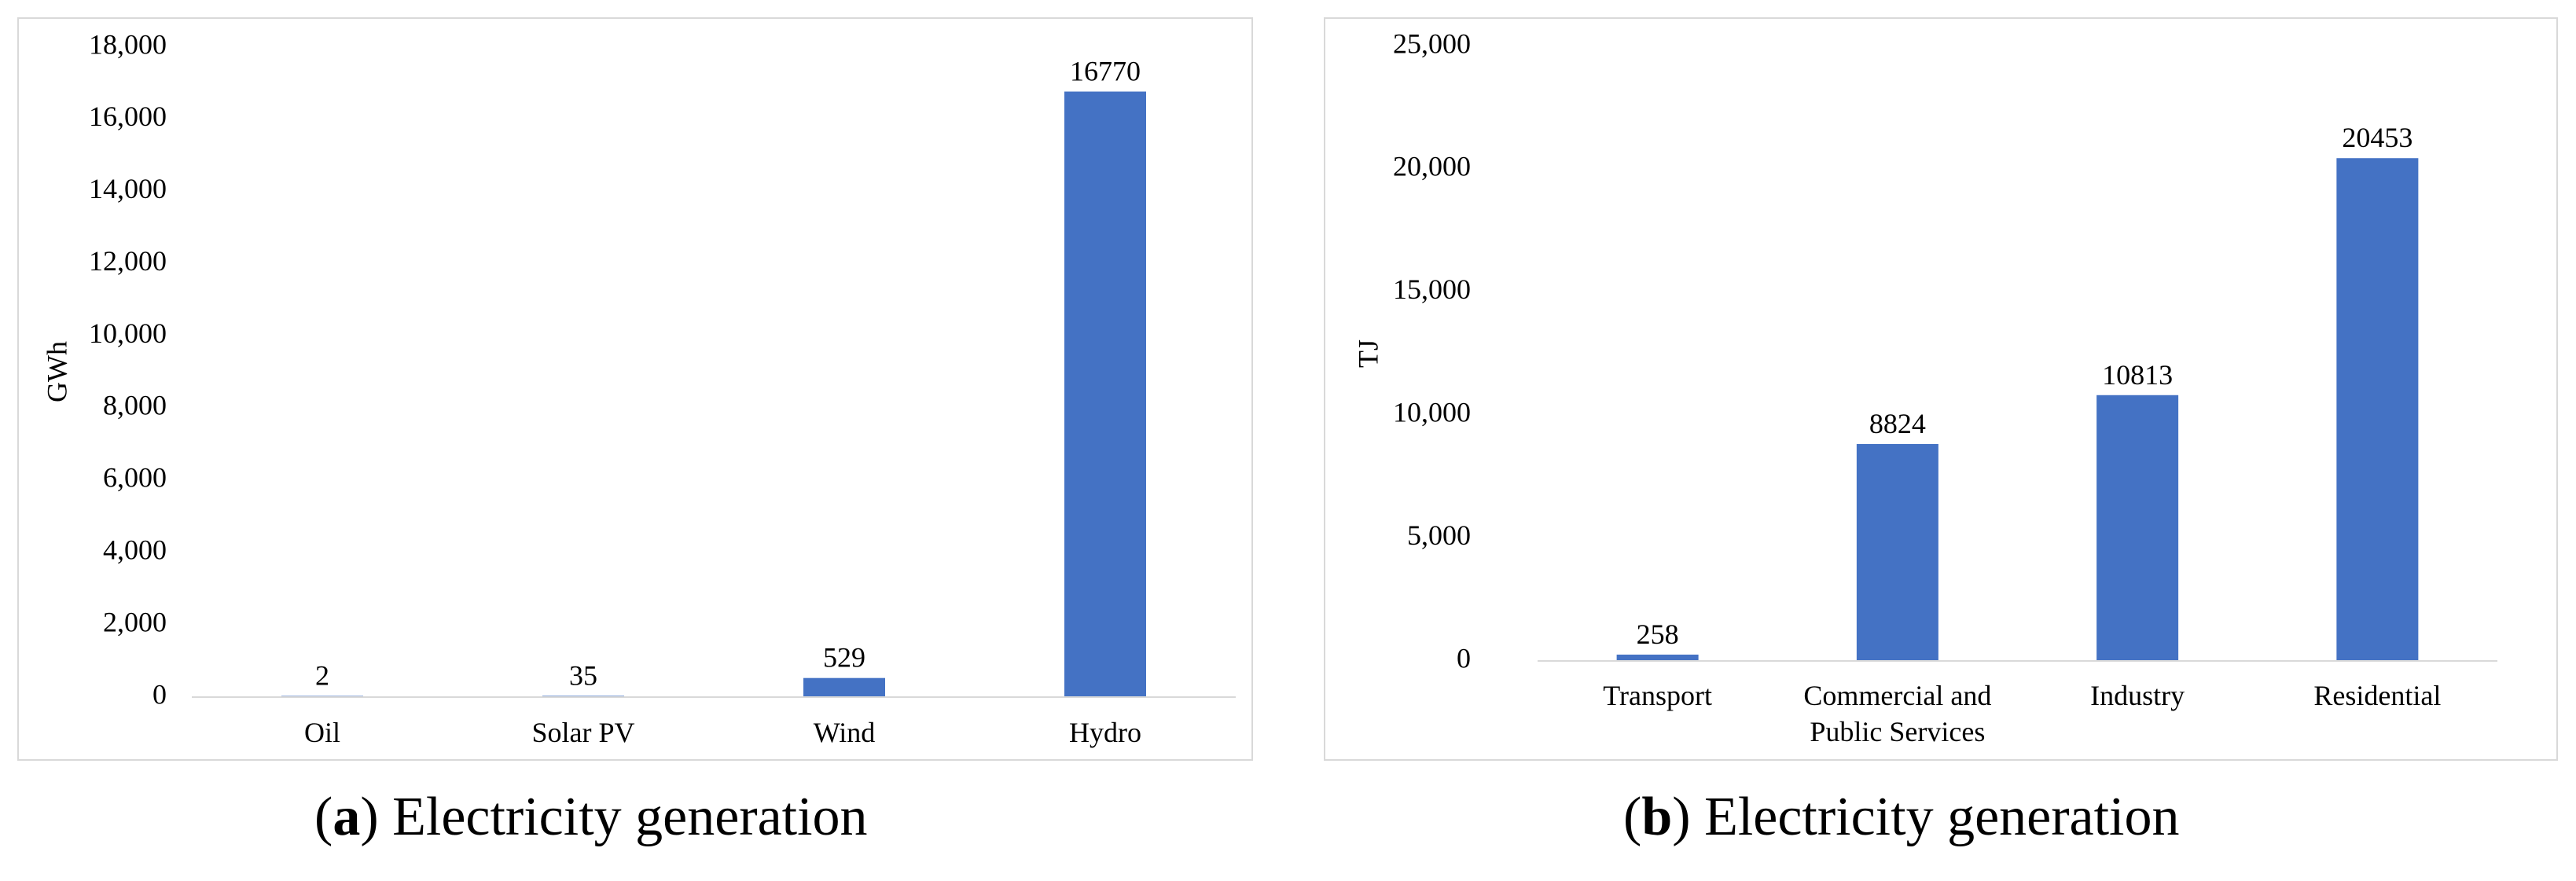 Image resolution: width=2576 pixels, height=881 pixels. I want to click on chart-a-ytick-label: 16,000, so click(128, 116).